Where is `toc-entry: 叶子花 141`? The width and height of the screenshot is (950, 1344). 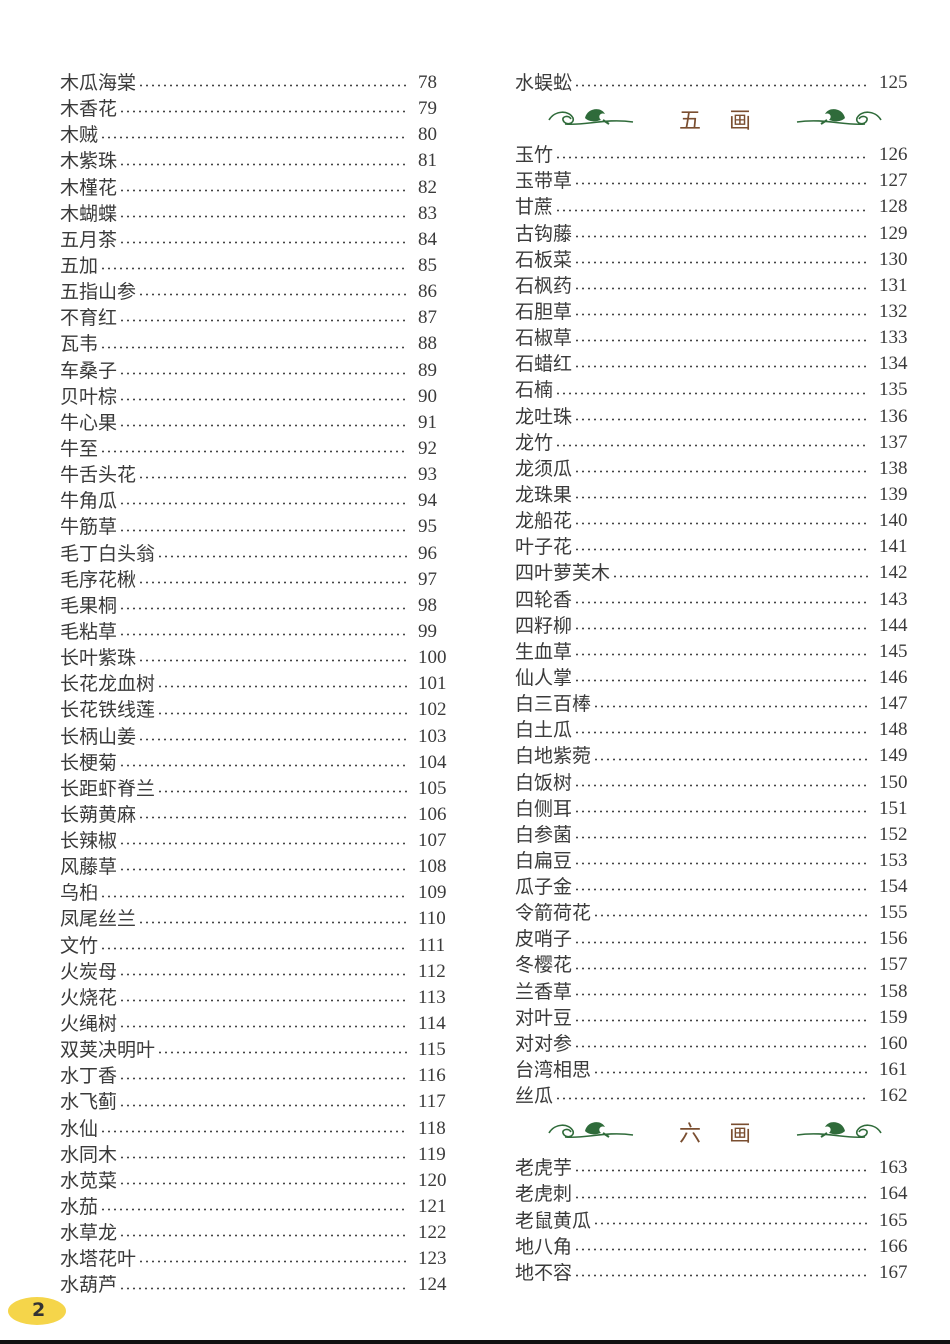 toc-entry: 叶子花 141 is located at coordinates (715, 547).